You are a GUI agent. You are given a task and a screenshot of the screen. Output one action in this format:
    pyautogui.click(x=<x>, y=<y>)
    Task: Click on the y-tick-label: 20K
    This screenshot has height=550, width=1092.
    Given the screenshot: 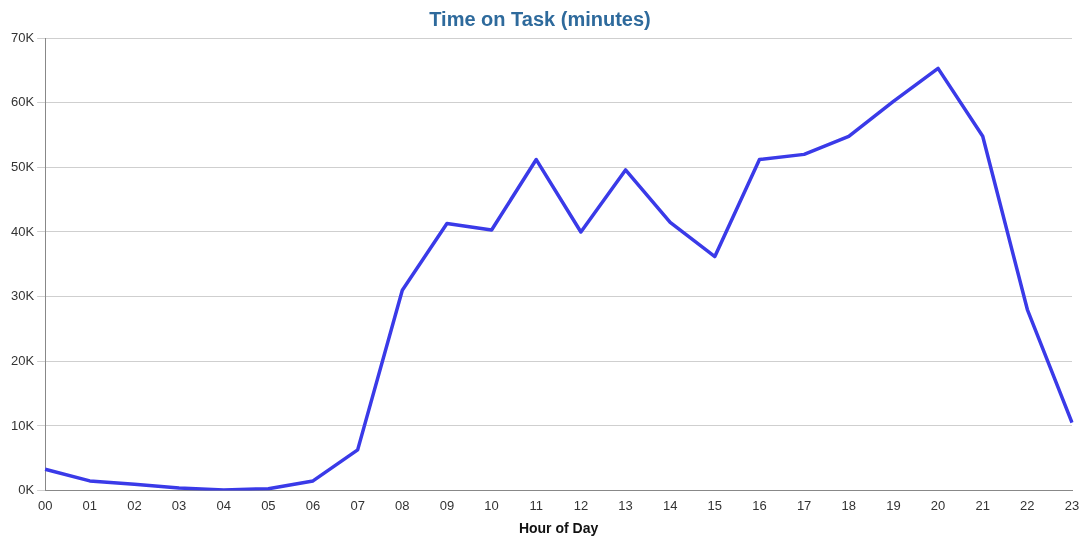 What is the action you would take?
    pyautogui.click(x=22, y=360)
    